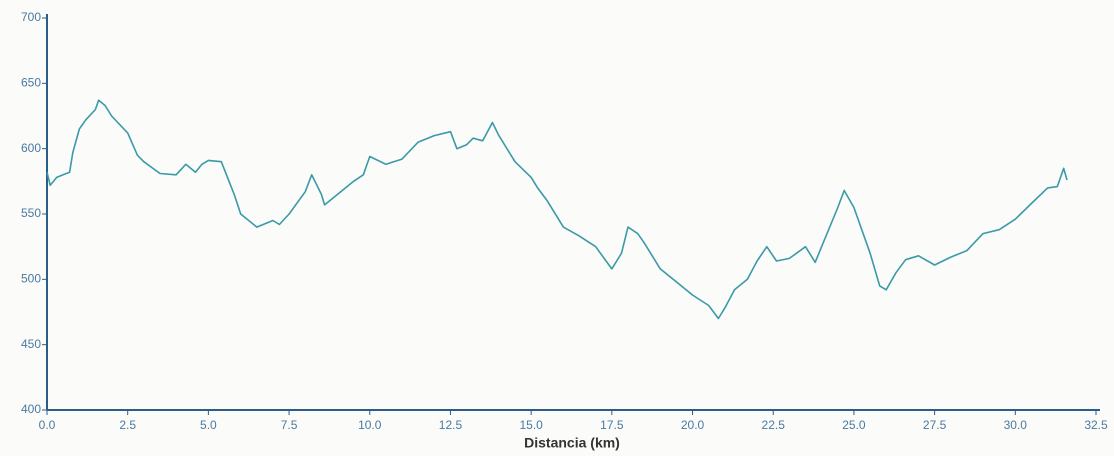  What do you see at coordinates (31, 83) in the screenshot?
I see `y-tick-label: 650` at bounding box center [31, 83].